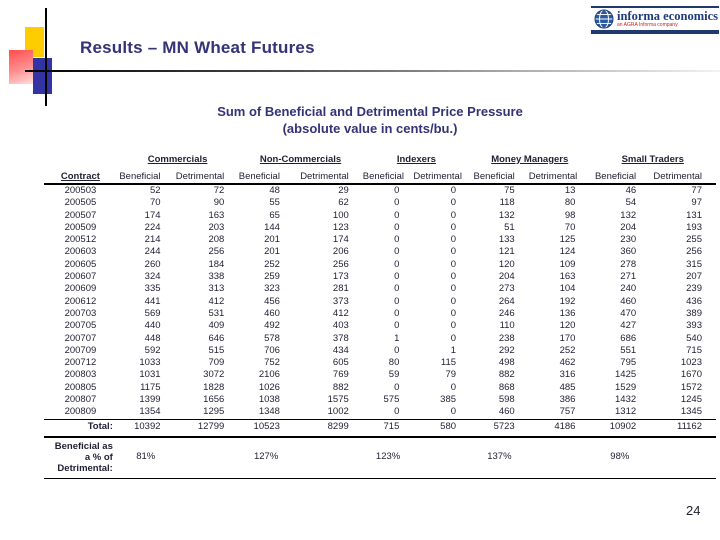  What do you see at coordinates (691, 412) in the screenshot?
I see `value-cell: 1345` at bounding box center [691, 412].